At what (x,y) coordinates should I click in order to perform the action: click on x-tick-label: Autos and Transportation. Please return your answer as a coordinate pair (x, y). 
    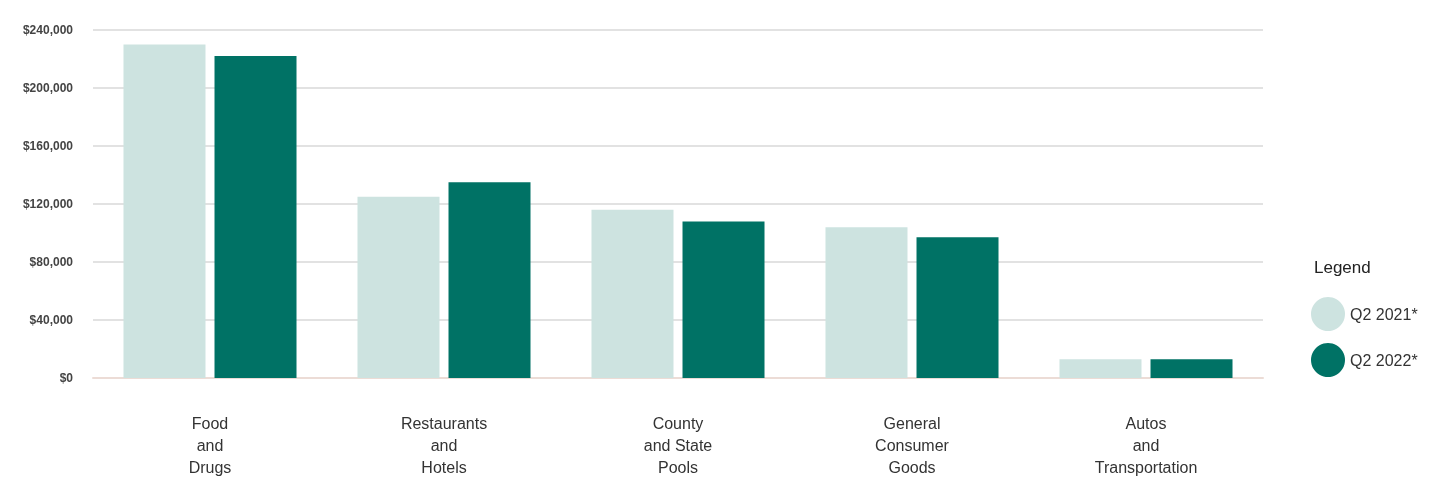
    Looking at the image, I should click on (1146, 445).